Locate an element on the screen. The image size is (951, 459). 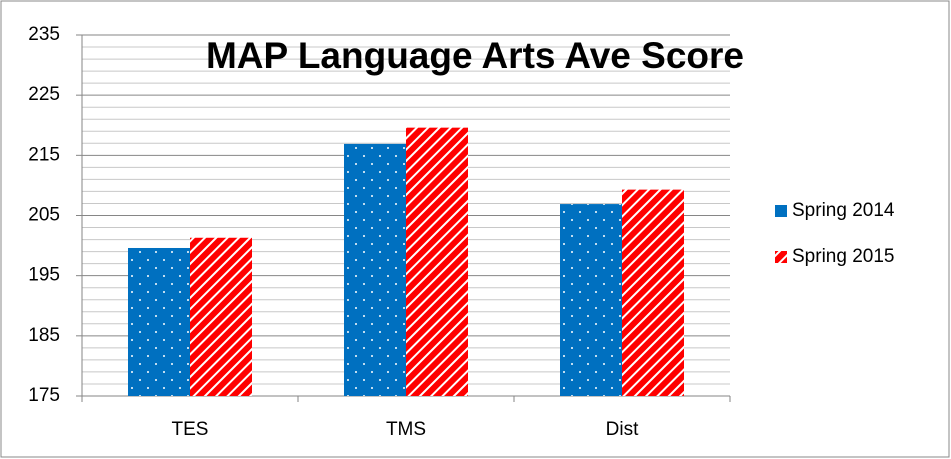
x-tick-label: TES is located at coordinates (190, 429).